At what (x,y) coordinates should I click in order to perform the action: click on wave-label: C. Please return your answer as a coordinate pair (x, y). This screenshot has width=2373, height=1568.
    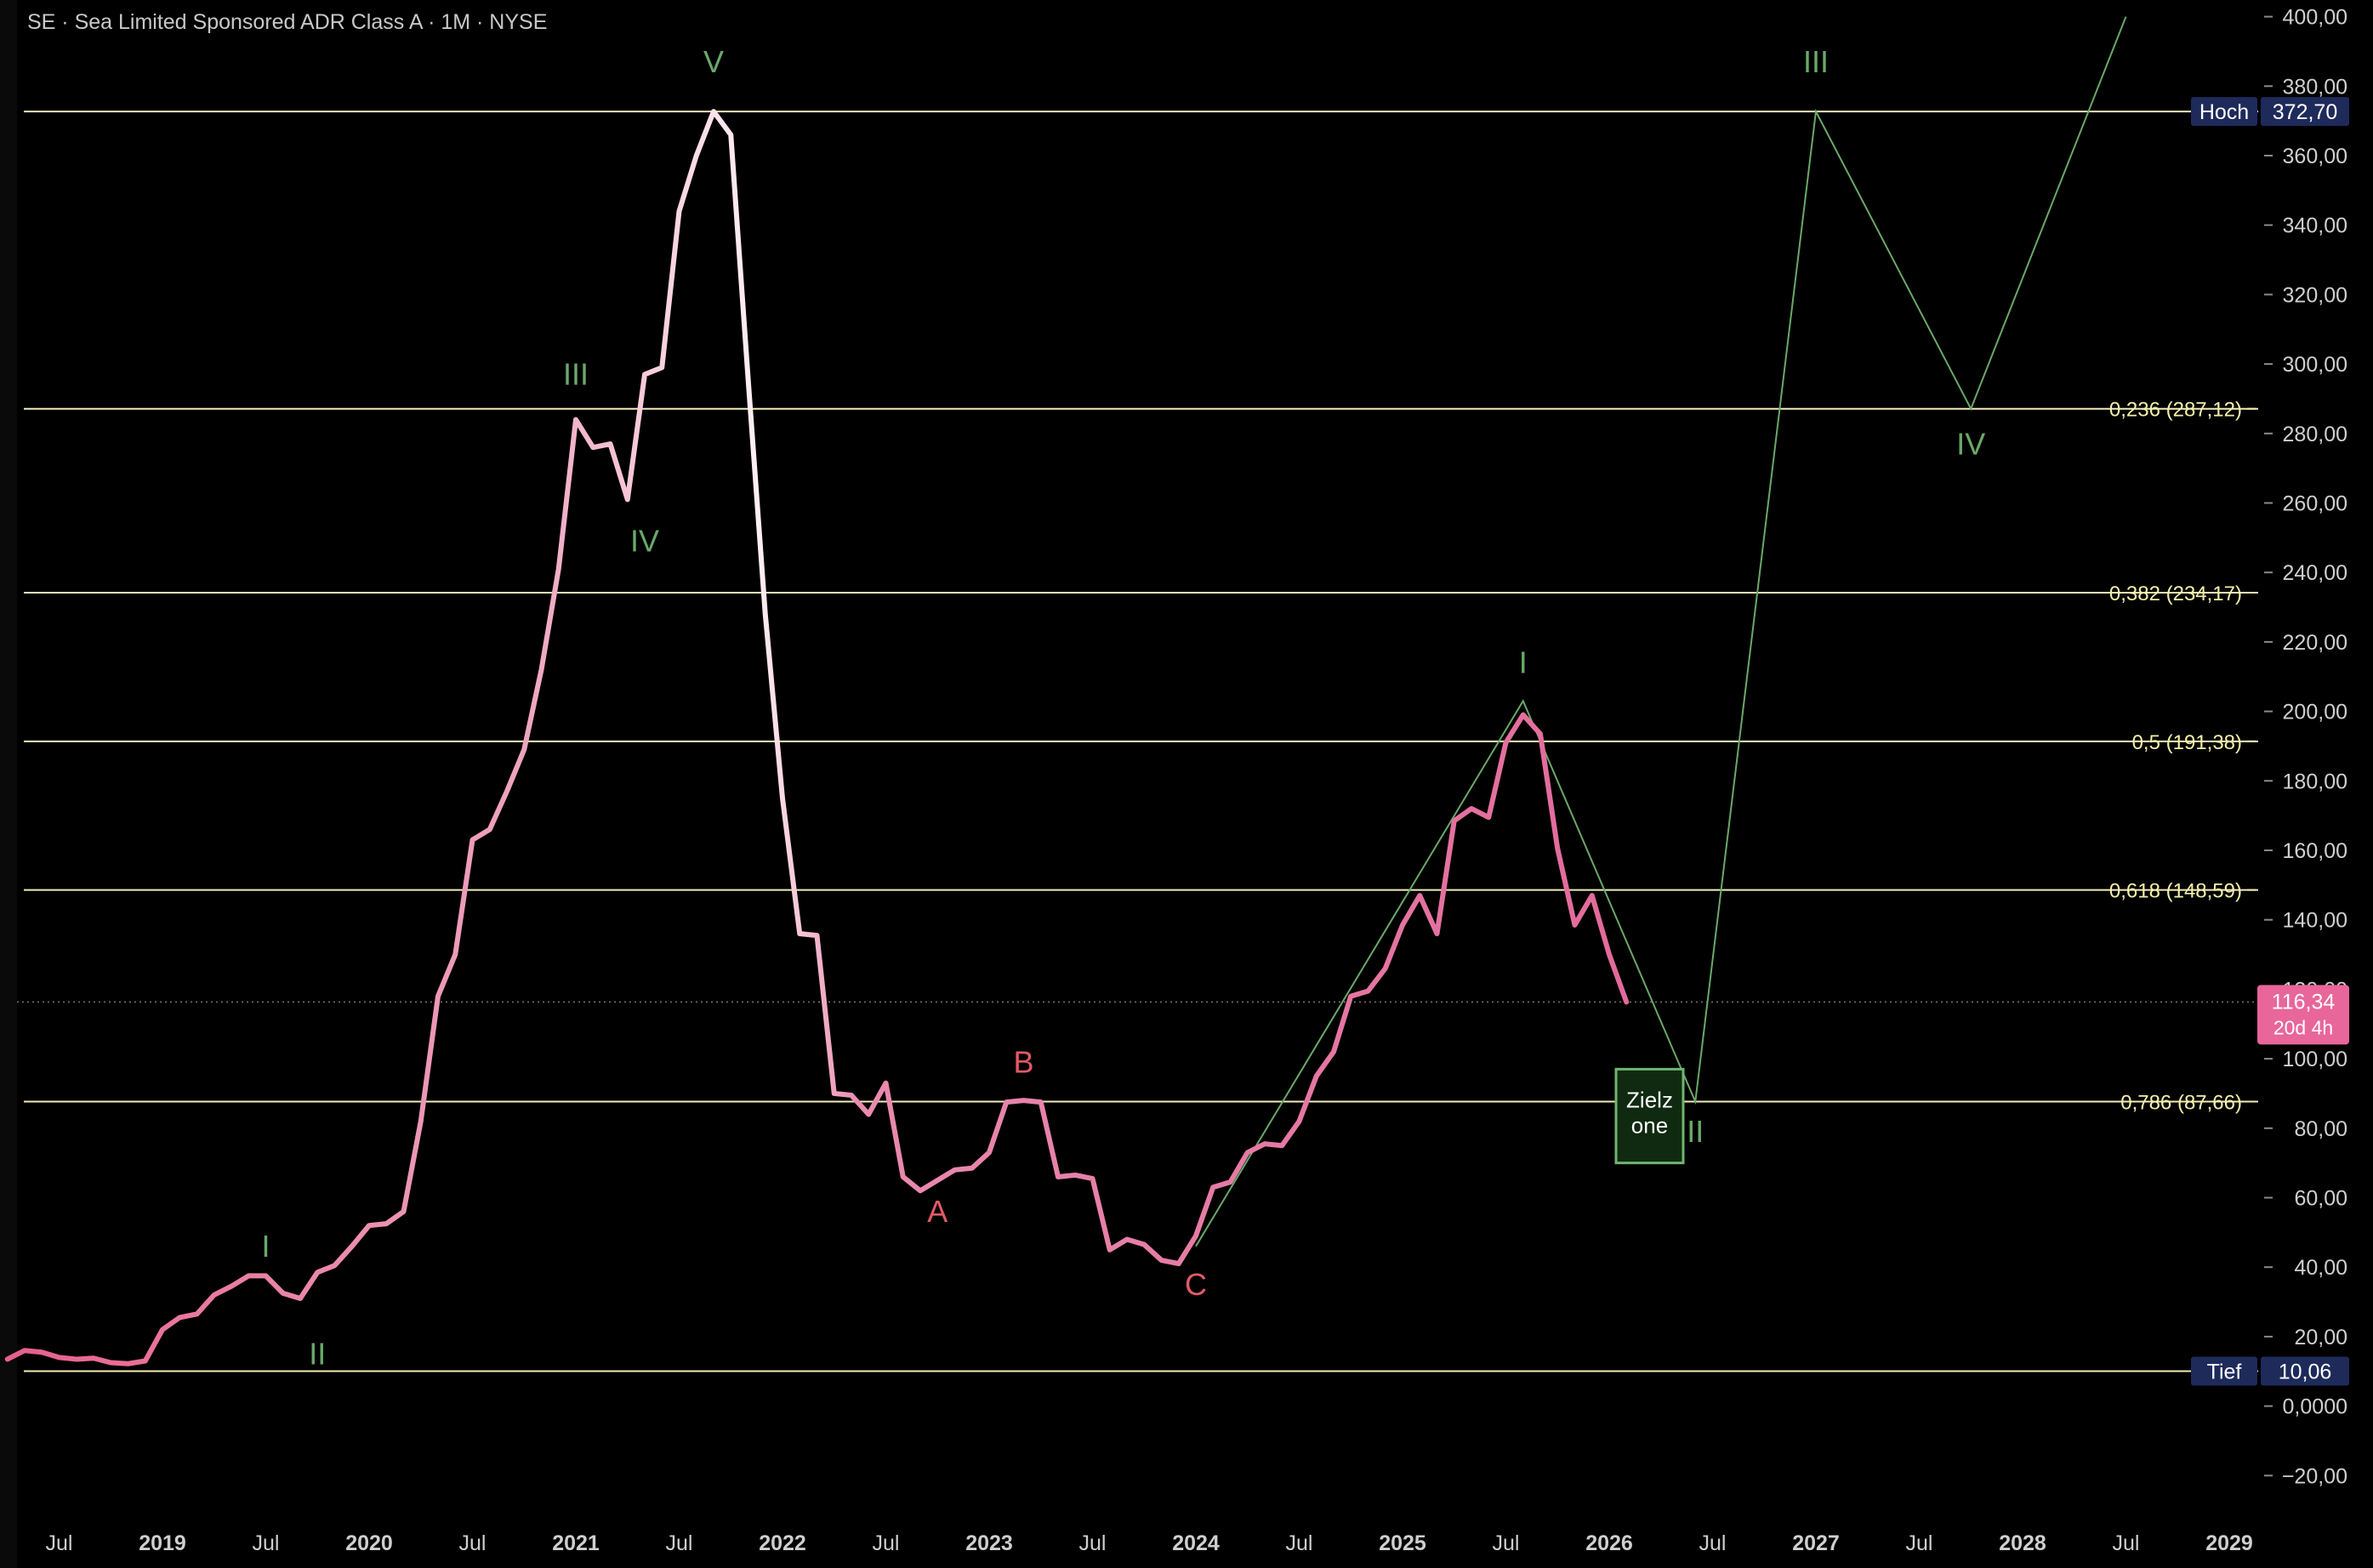
    Looking at the image, I should click on (1196, 1284).